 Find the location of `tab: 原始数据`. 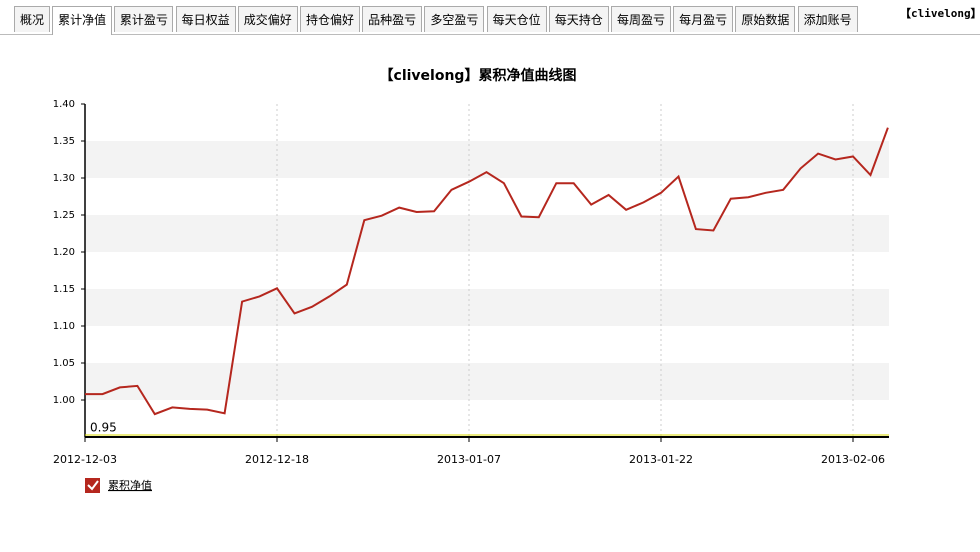

tab: 原始数据 is located at coordinates (765, 19).